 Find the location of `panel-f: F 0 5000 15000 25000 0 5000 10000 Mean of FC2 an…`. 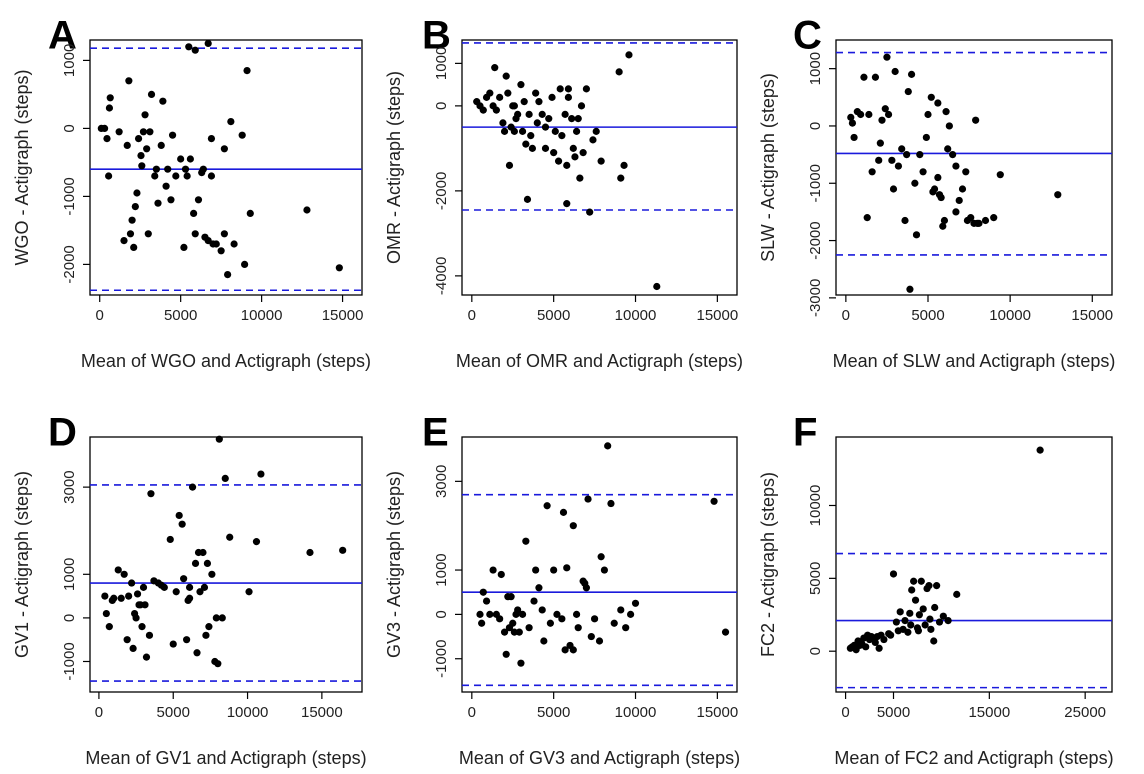

panel-f: F 0 5000 15000 25000 0 5000 10000 Mean of FC2 an… is located at coordinates (936, 589).